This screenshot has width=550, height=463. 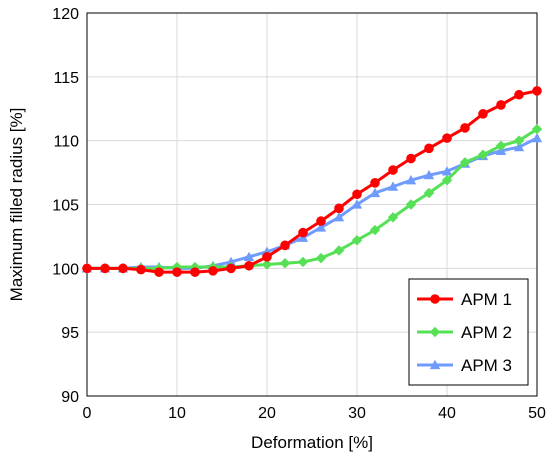 What do you see at coordinates (70, 397) in the screenshot?
I see `y-tick-label: 90` at bounding box center [70, 397].